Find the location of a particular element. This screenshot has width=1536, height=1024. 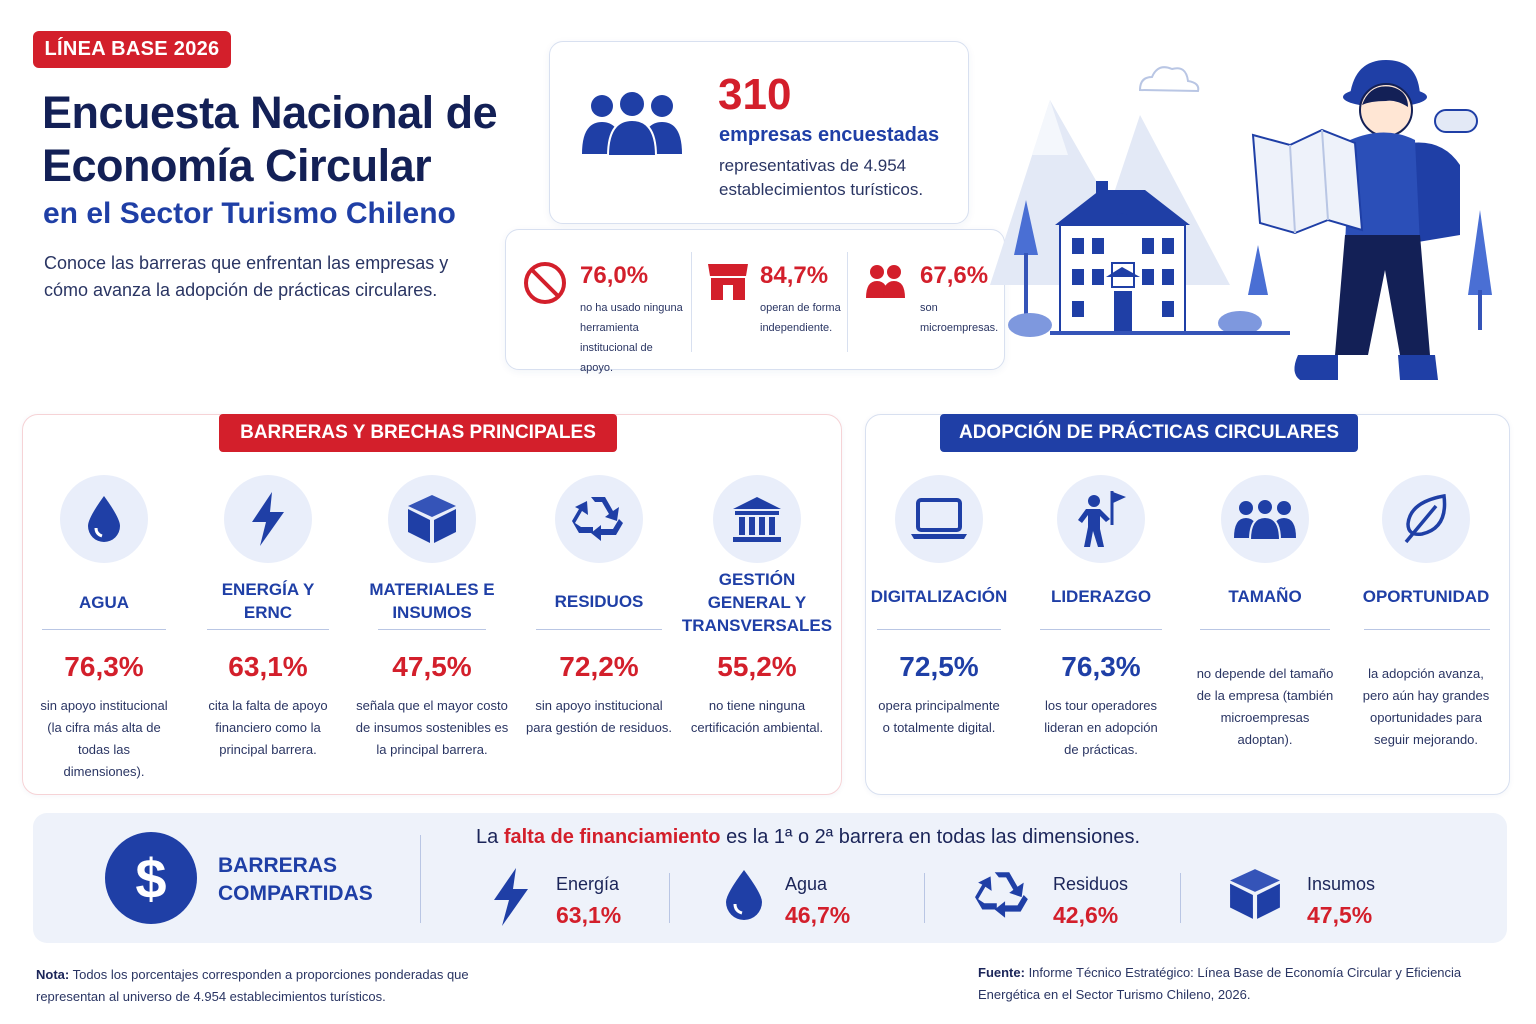

dollar-icon: $ is located at coordinates (151, 878).